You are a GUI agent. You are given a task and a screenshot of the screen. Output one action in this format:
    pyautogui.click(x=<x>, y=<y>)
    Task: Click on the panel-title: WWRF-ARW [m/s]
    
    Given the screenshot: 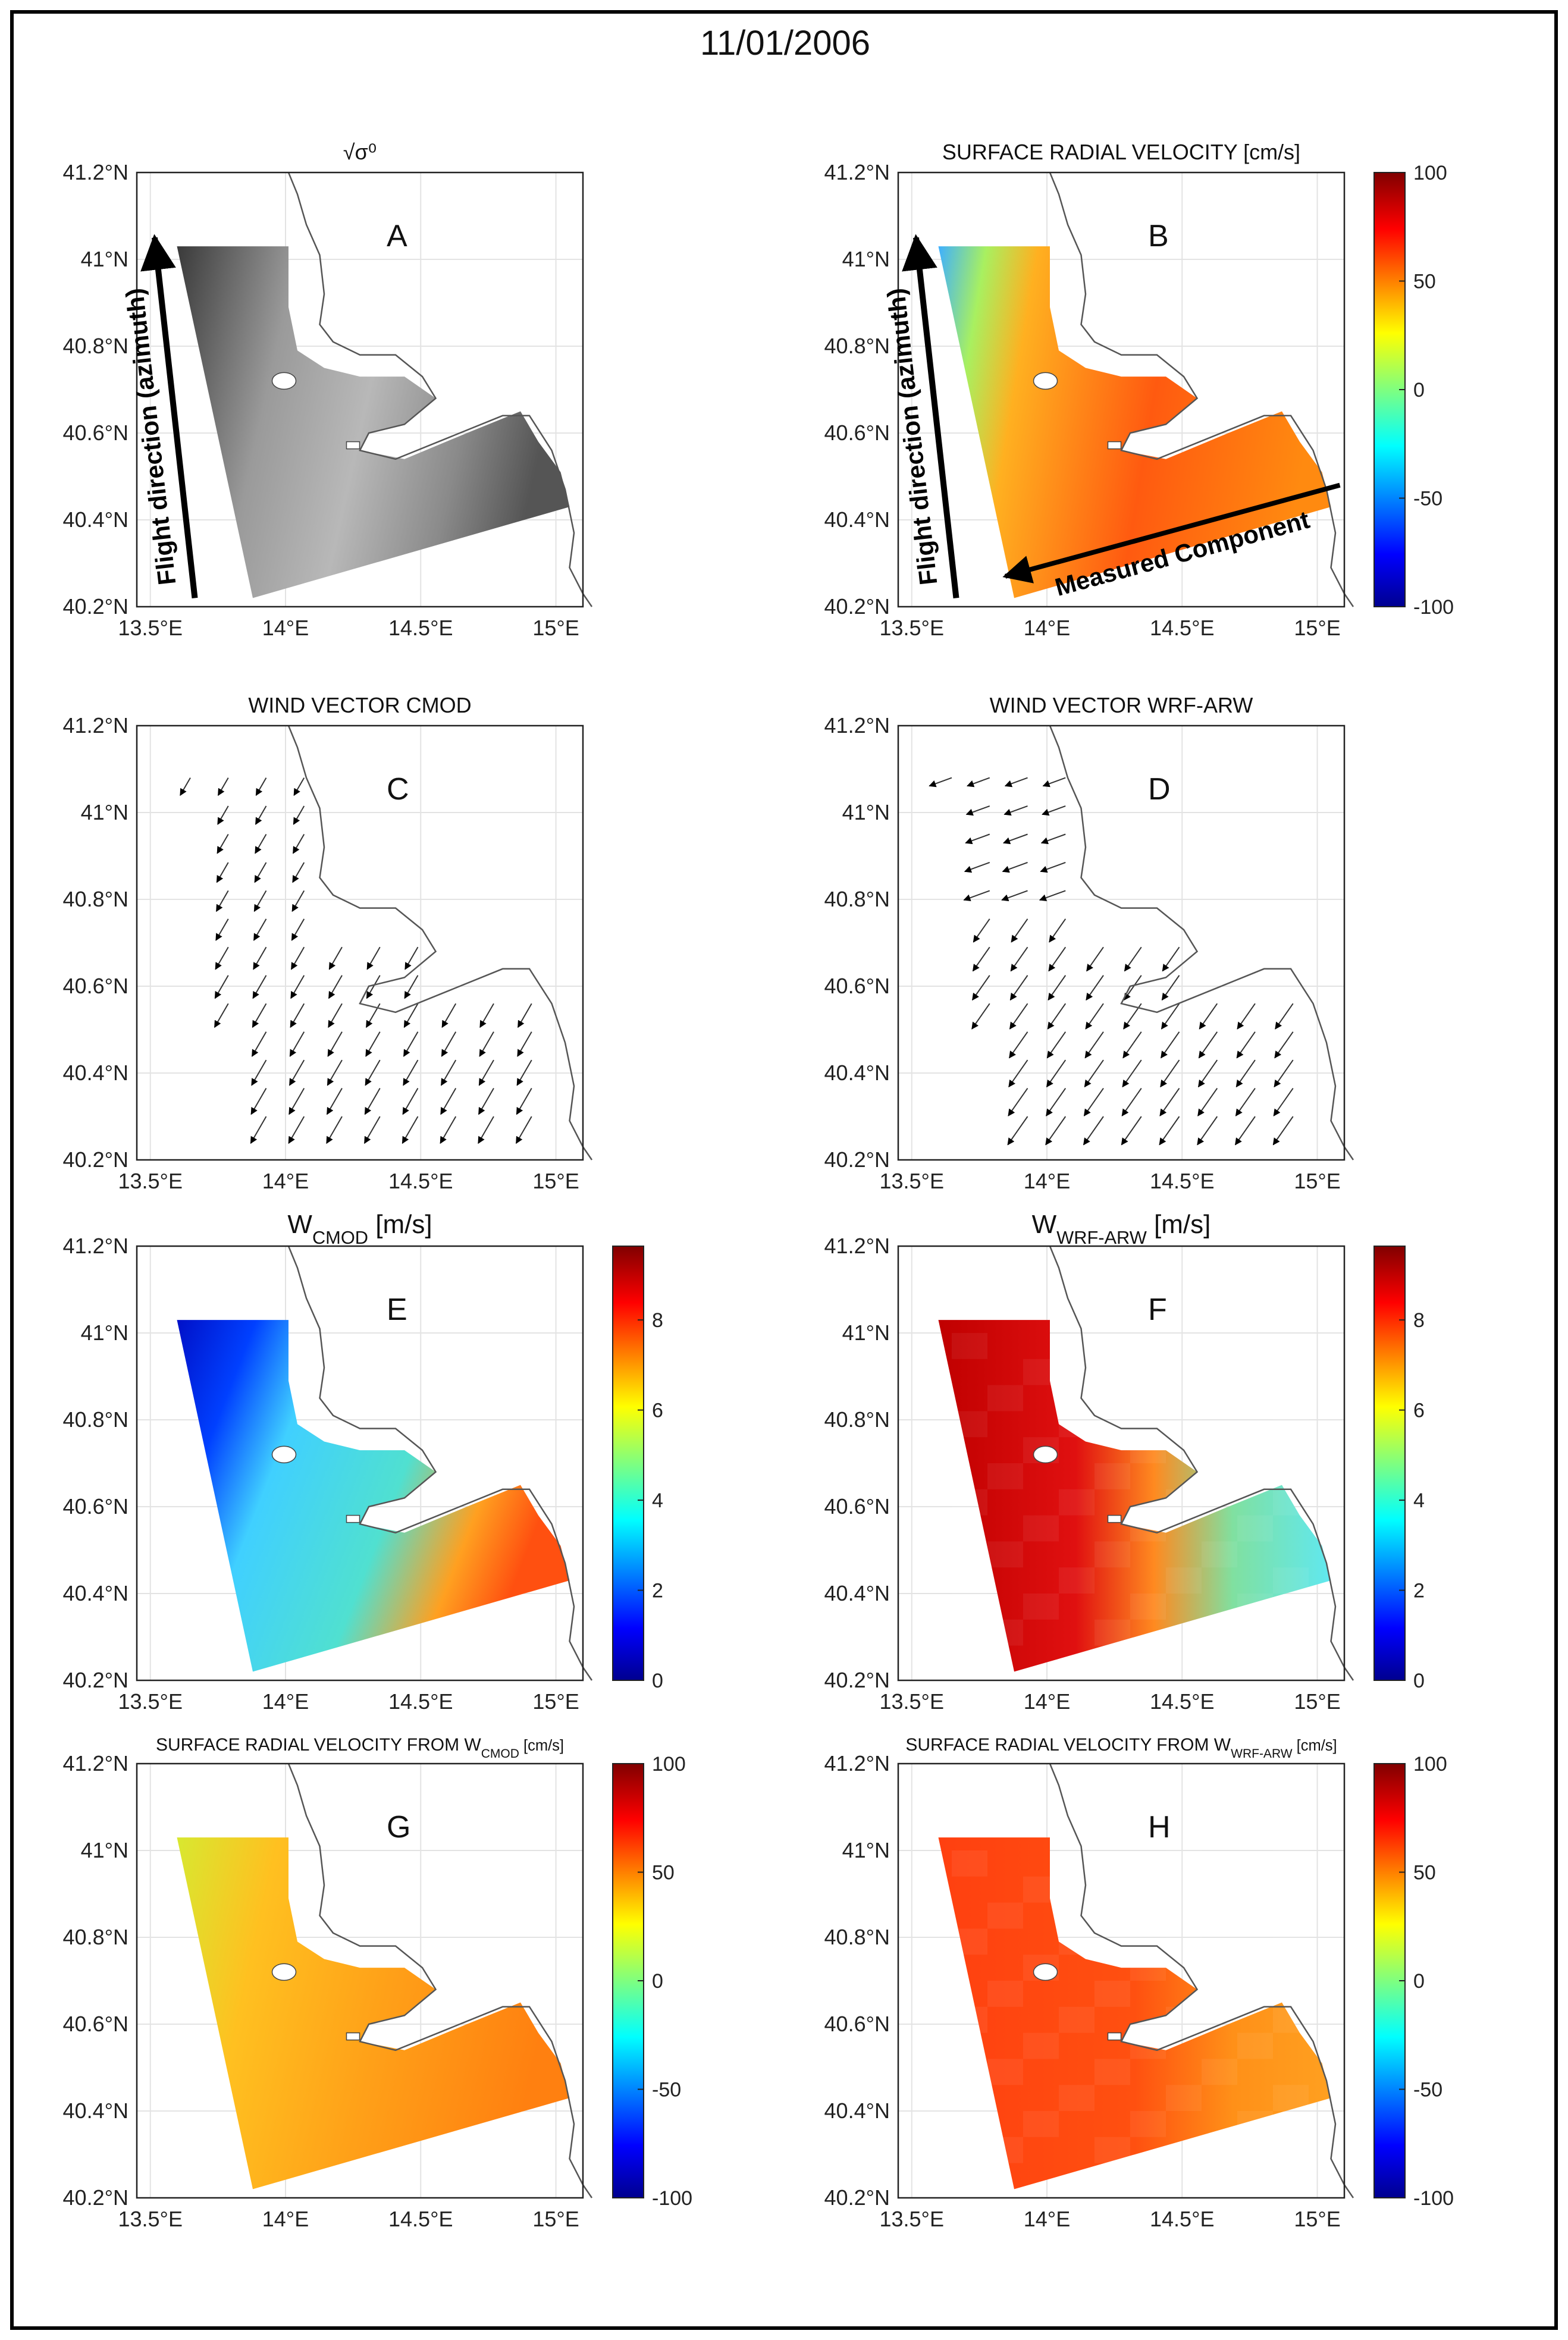 What is the action you would take?
    pyautogui.click(x=1121, y=1229)
    